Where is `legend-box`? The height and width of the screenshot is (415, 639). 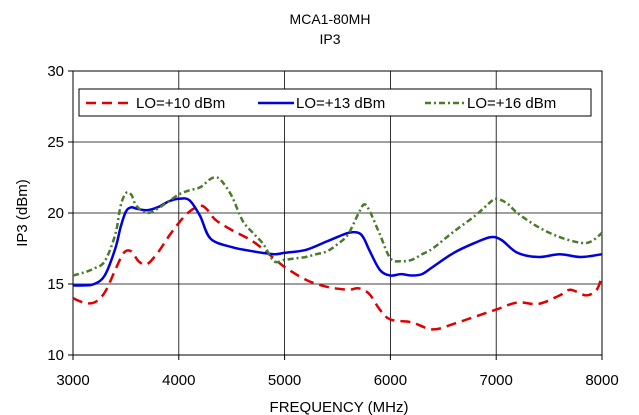 legend-box is located at coordinates (335, 102).